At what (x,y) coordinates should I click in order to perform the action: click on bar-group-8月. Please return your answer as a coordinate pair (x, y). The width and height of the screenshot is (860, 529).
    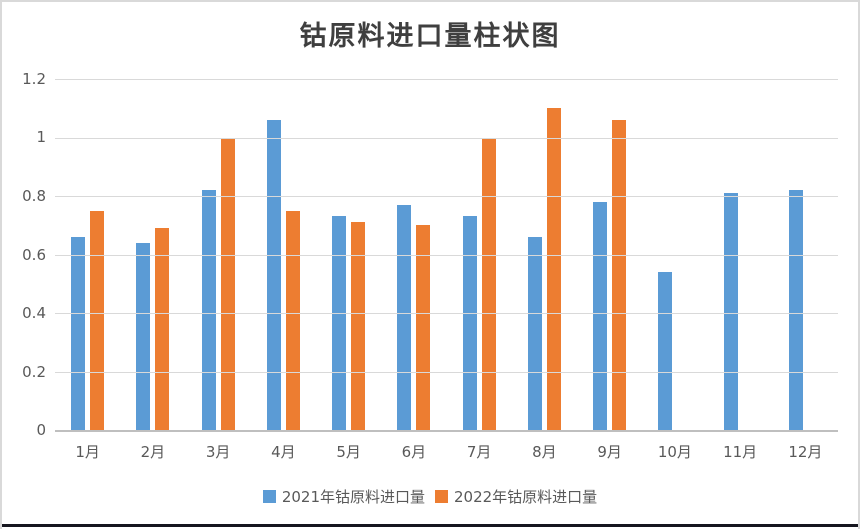
    Looking at the image, I should click on (544, 254).